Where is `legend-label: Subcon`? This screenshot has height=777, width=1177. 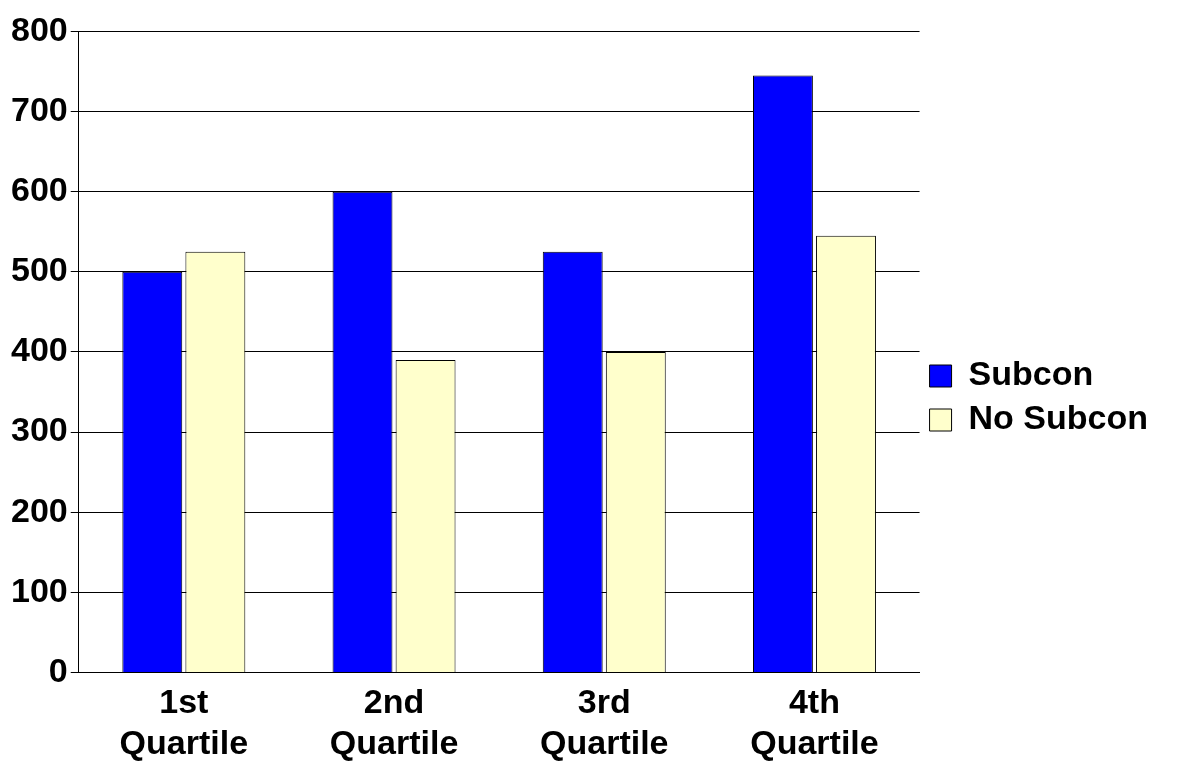 legend-label: Subcon is located at coordinates (1031, 373).